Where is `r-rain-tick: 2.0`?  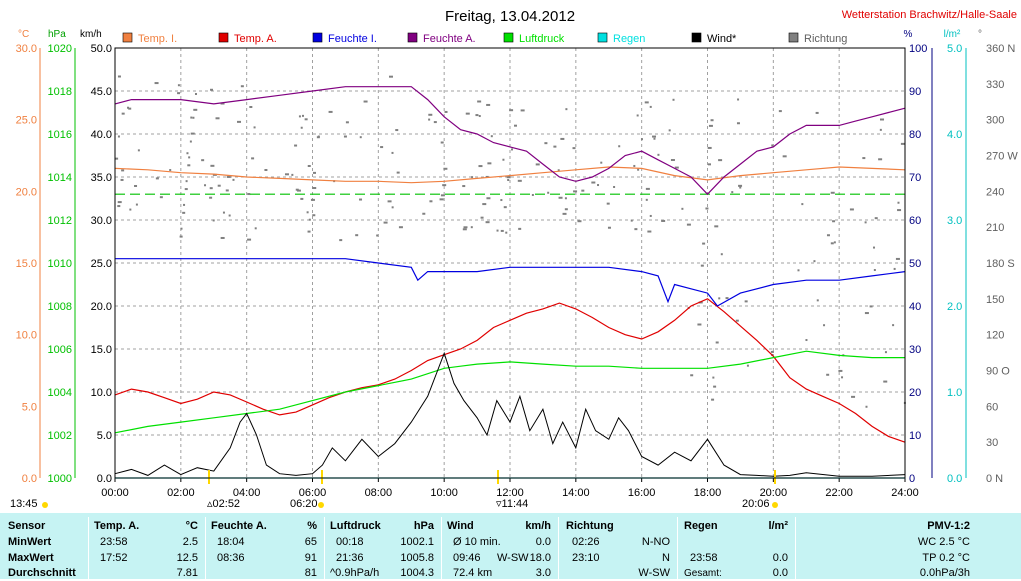 r-rain-tick: 2.0 is located at coordinates (954, 307).